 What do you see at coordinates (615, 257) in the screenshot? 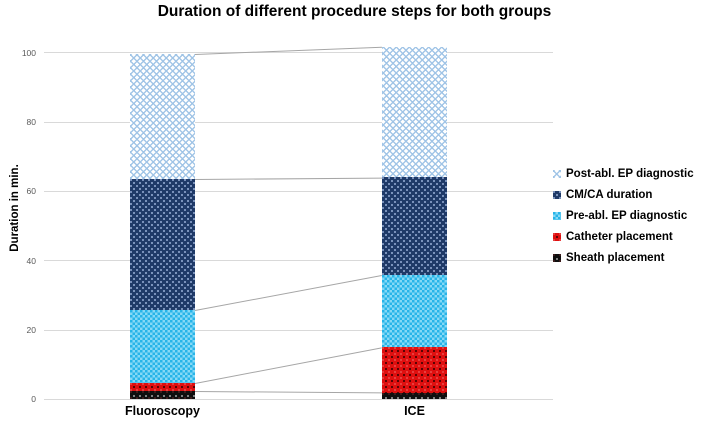
I see `legend-label: Sheath placement` at bounding box center [615, 257].